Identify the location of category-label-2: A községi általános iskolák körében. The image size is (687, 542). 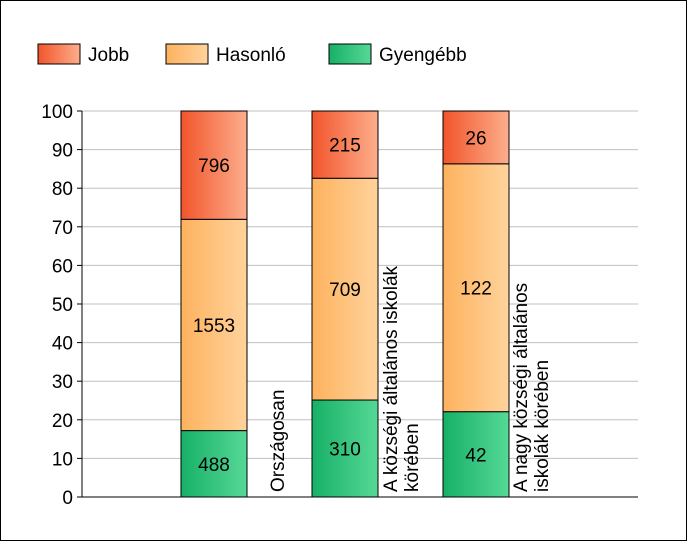
(402, 378).